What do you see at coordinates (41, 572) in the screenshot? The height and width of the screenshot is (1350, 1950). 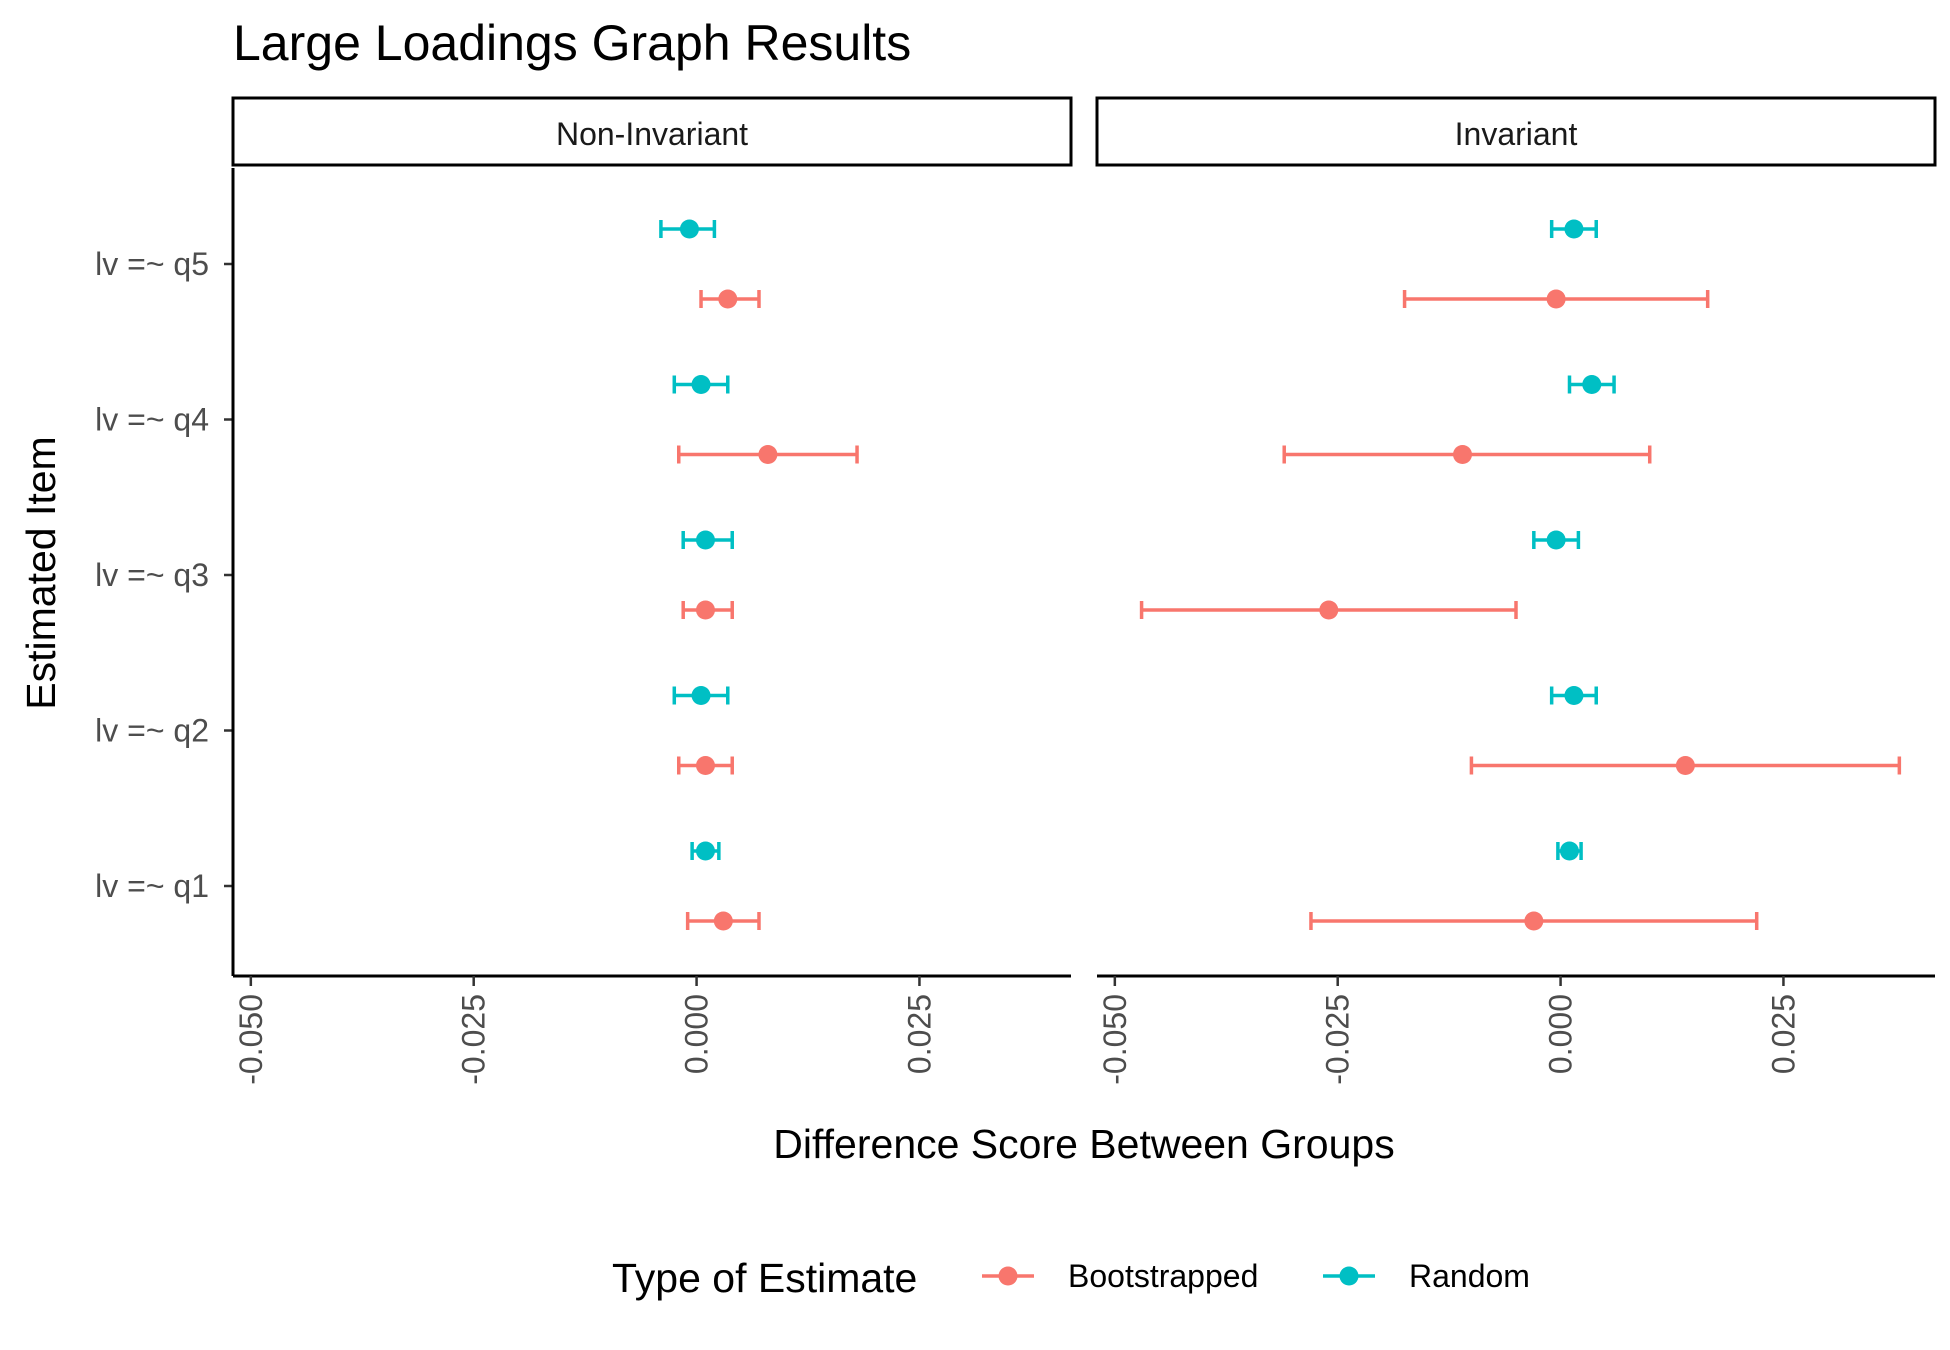 I see `y-axis-title: Estimated Item` at bounding box center [41, 572].